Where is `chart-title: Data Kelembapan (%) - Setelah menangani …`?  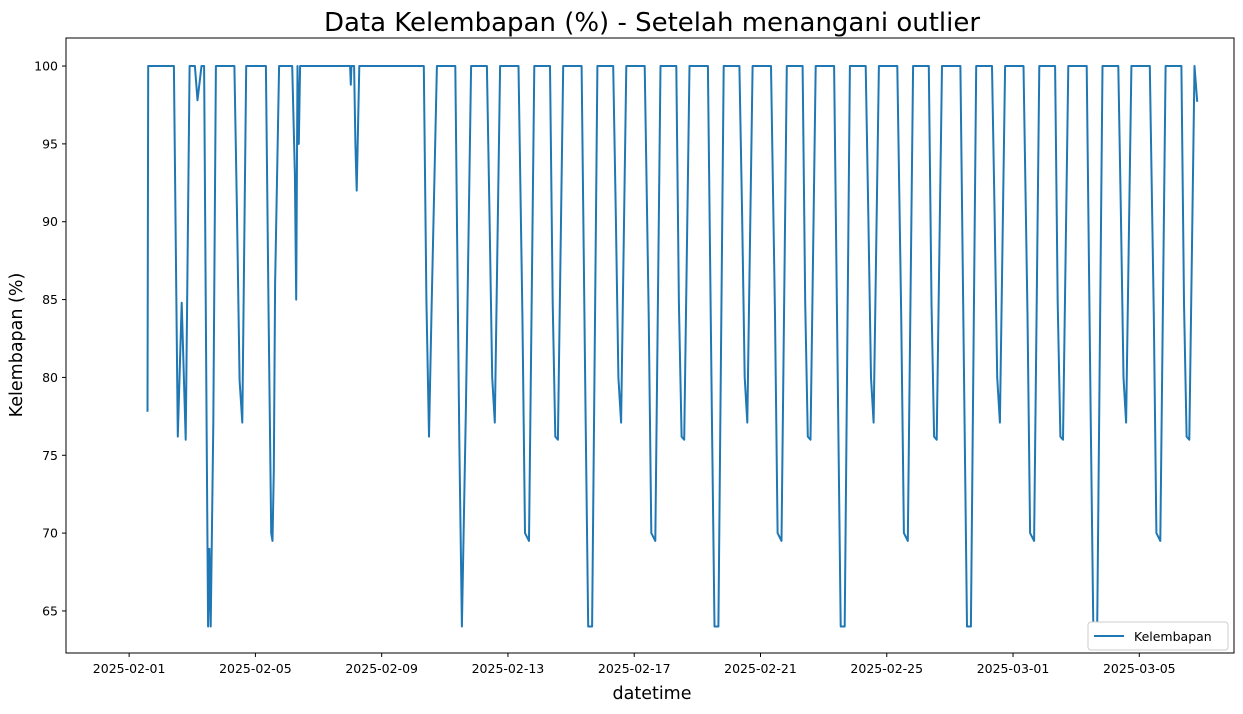
chart-title: Data Kelembapan (%) - Setelah menangani … is located at coordinates (652, 23).